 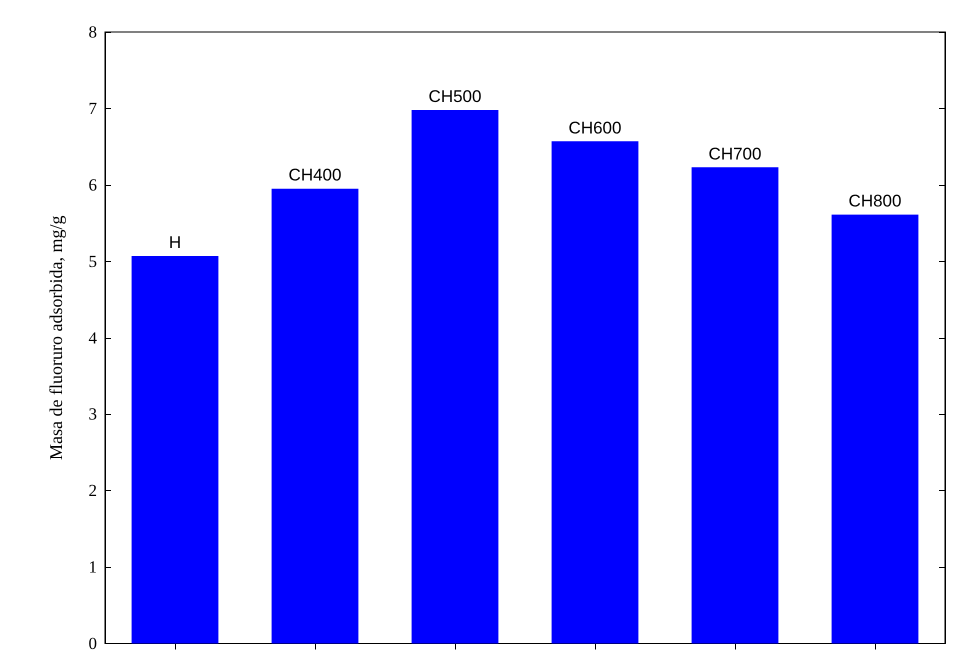 What do you see at coordinates (56, 338) in the screenshot?
I see `y-axis-title: Masa de fluoruro adsorbida, mg/g` at bounding box center [56, 338].